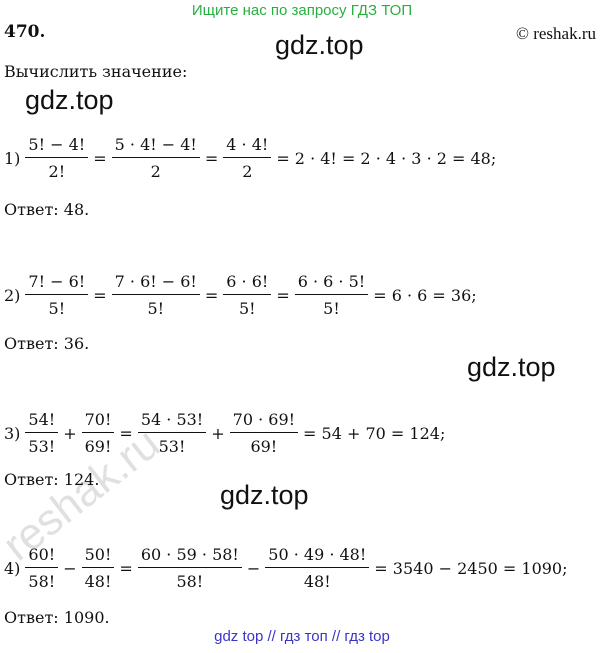 The height and width of the screenshot is (653, 604). Describe the element at coordinates (96, 71) in the screenshot. I see `task-text: Вычислить значение:` at that location.